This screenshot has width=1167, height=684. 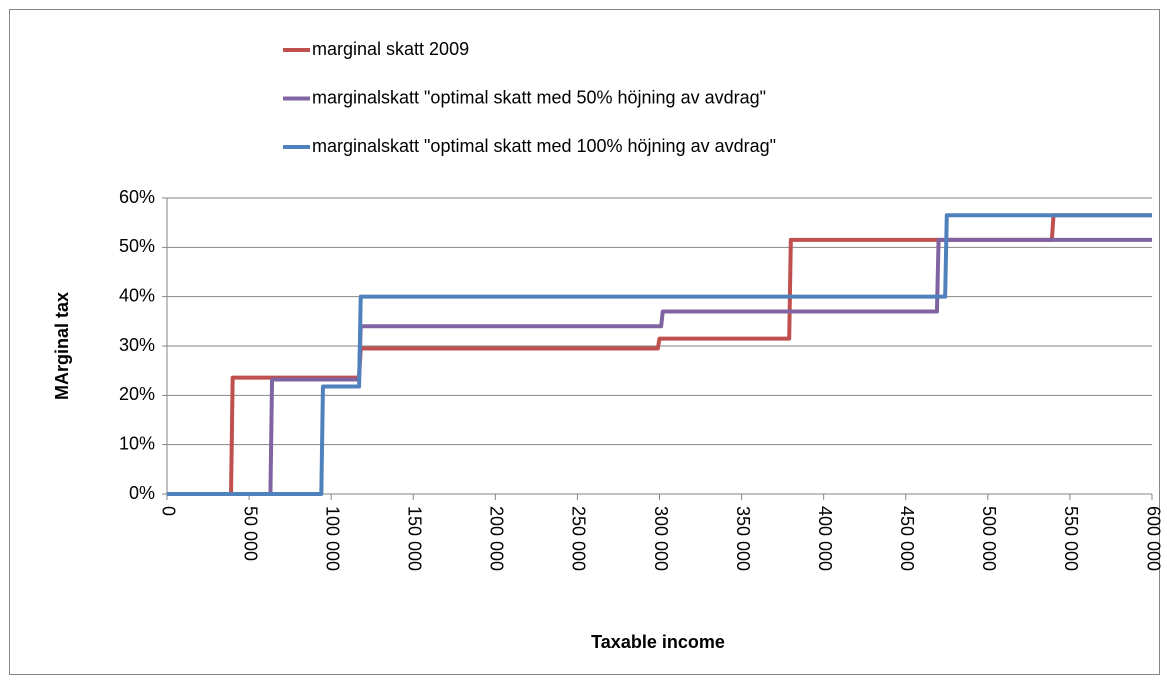 What do you see at coordinates (390, 49) in the screenshot?
I see `legend-label: marginal skatt 2009` at bounding box center [390, 49].